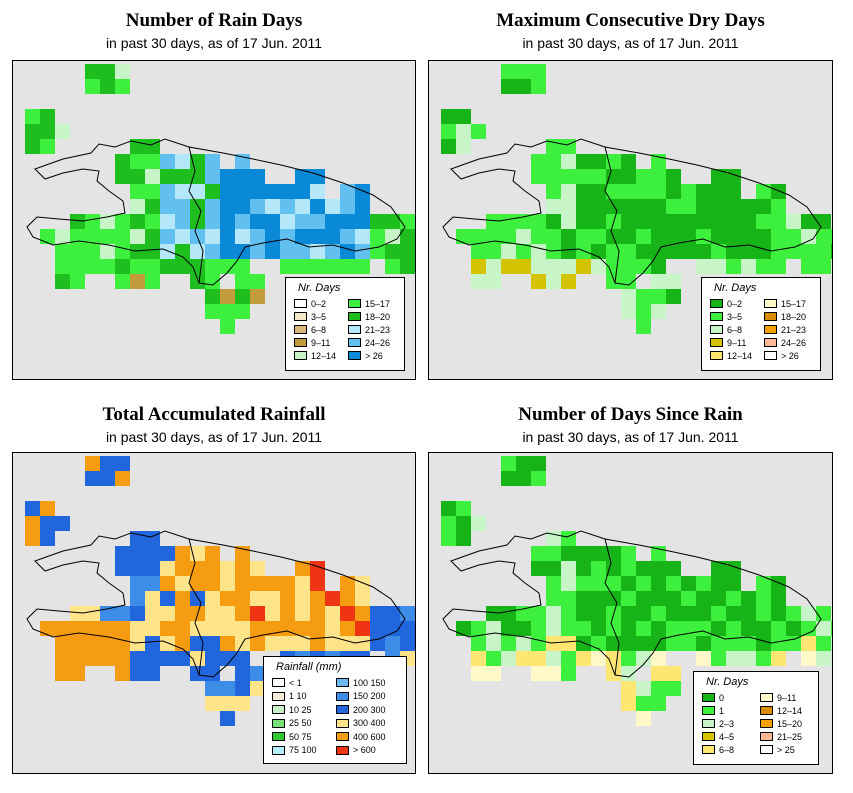 The width and height of the screenshot is (853, 793). I want to click on legend-item: > 26, so click(365, 355).